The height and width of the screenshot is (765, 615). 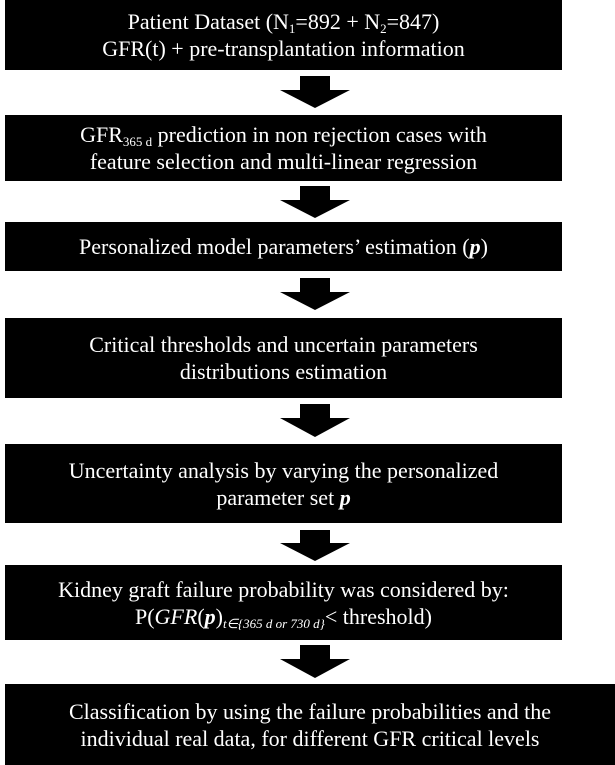 I want to click on text: =892 + N, so click(x=338, y=21).